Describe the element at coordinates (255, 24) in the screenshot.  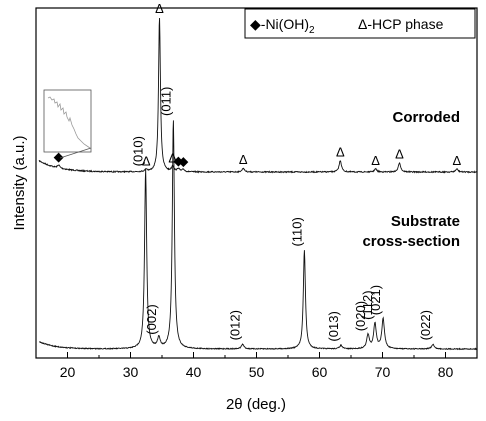
I see `legend-diamond-symbol: ◆` at that location.